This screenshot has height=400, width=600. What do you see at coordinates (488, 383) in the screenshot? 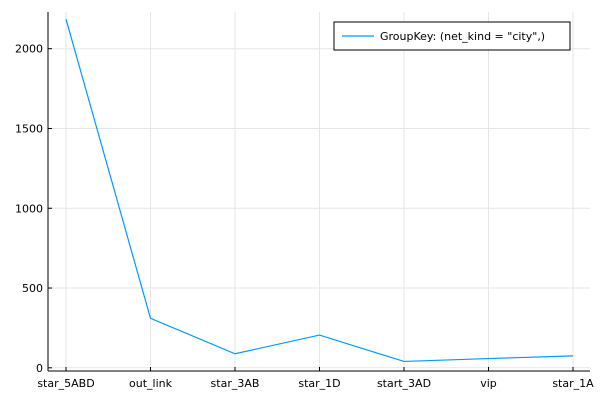
I see `x-tick-label: vip` at bounding box center [488, 383].